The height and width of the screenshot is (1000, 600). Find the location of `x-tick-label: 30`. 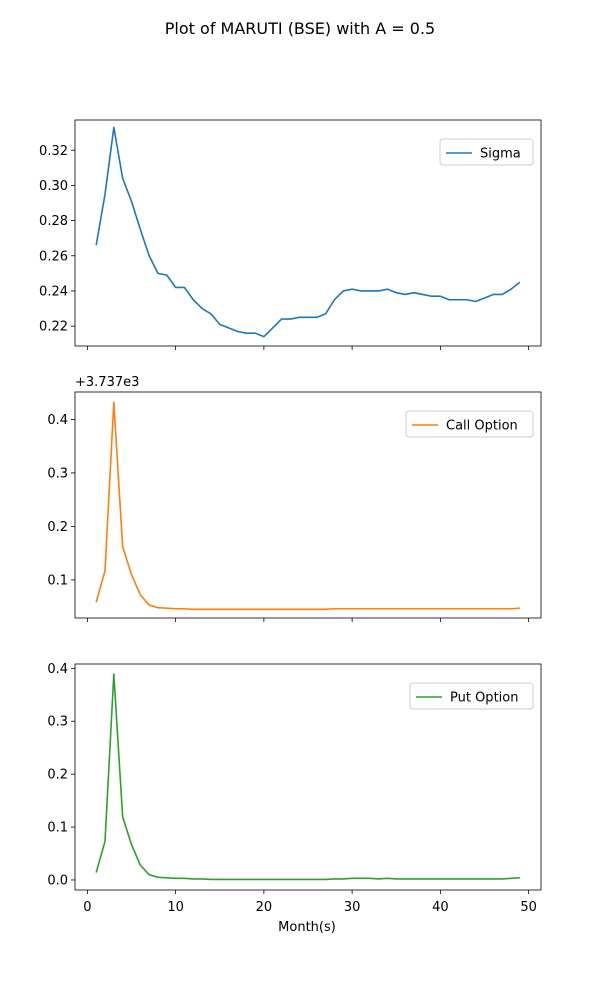

x-tick-label: 30 is located at coordinates (352, 907).